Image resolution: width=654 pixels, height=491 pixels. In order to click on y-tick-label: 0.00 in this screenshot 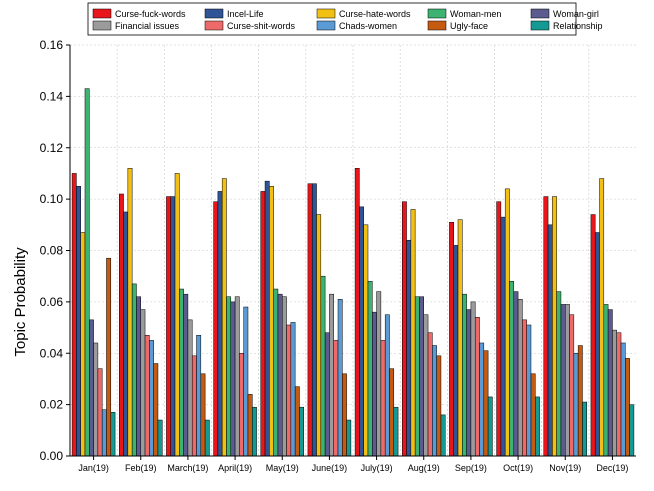, I will do `click(52, 456)`.